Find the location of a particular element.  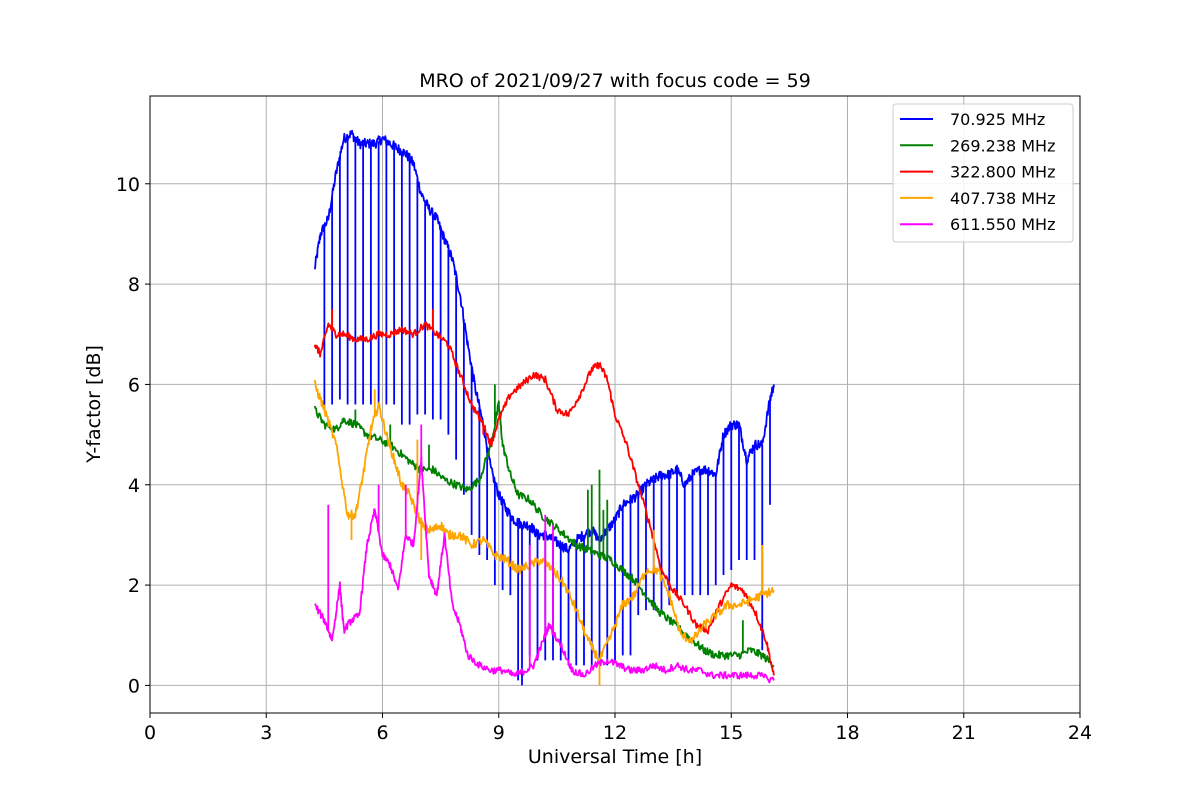

x-tick-label: 12 is located at coordinates (615, 733).